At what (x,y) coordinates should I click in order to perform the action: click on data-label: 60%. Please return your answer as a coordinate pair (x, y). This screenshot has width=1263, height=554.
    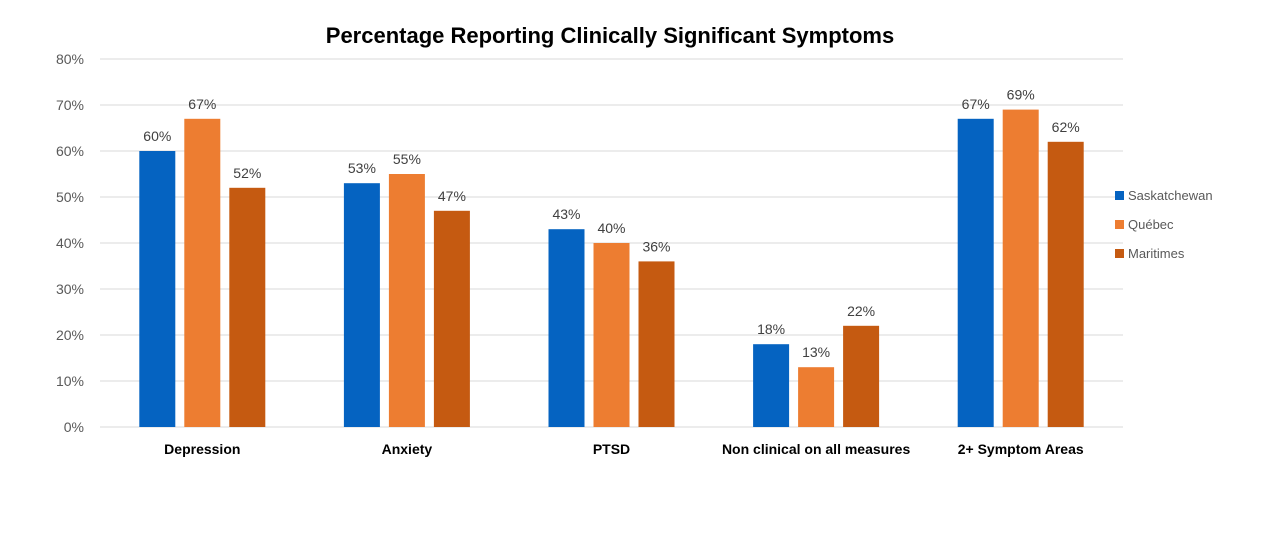
    Looking at the image, I should click on (157, 136).